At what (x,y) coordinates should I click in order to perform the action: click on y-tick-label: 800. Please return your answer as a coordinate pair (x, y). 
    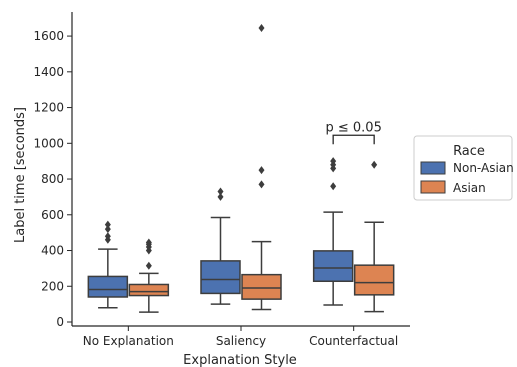
    Looking at the image, I should click on (52, 179).